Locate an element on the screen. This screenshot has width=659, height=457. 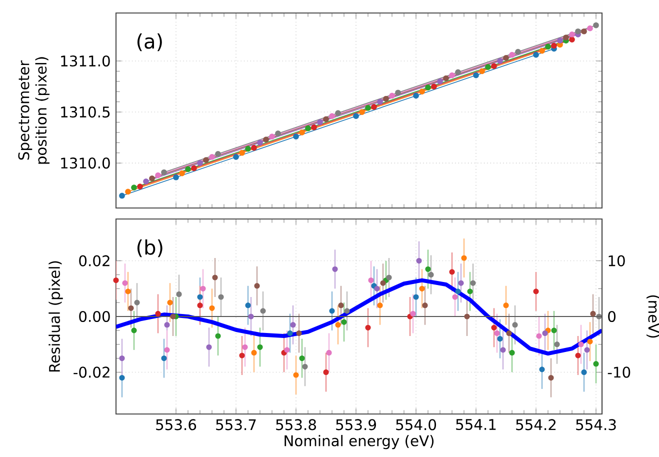
x-tick-label: 553.9 is located at coordinates (356, 424).